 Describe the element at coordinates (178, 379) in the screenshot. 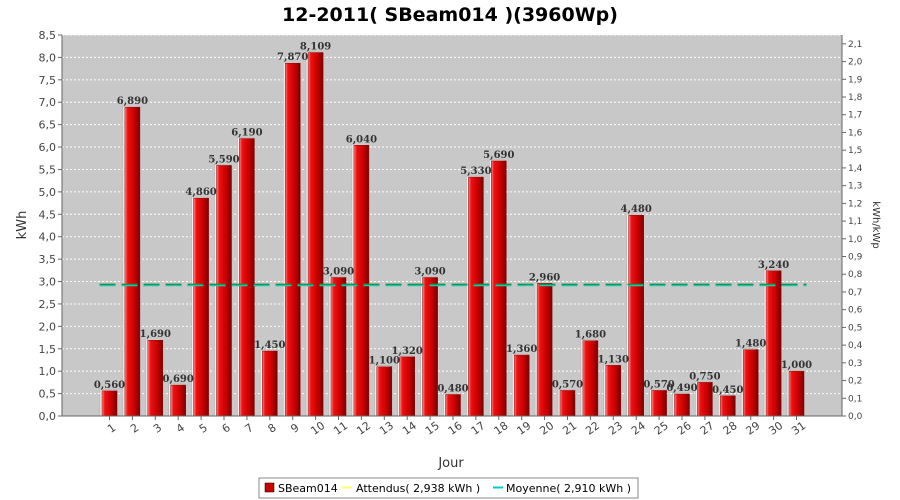

I see `bar-value-label: 0,690` at that location.